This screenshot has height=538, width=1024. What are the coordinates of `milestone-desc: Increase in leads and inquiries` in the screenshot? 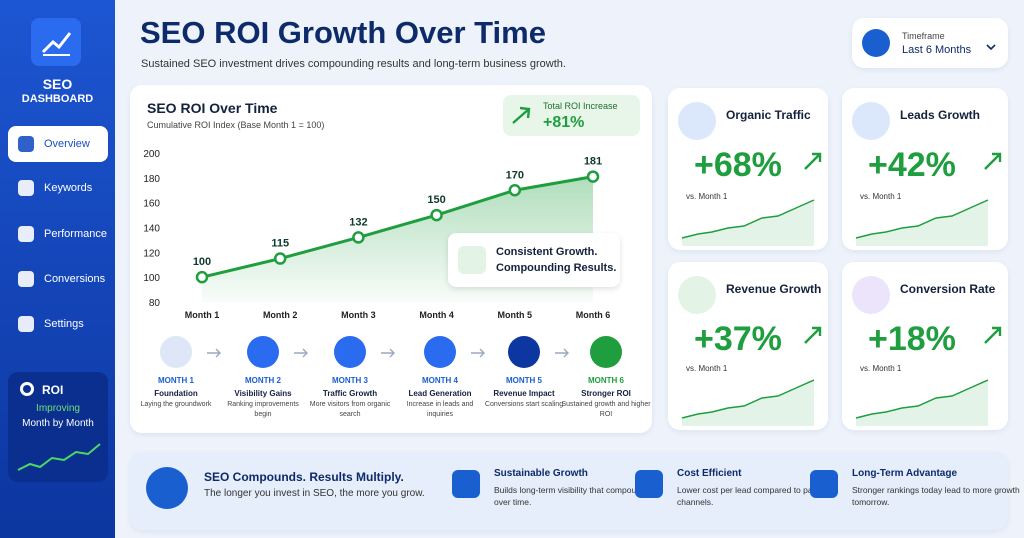 It's located at (440, 409).